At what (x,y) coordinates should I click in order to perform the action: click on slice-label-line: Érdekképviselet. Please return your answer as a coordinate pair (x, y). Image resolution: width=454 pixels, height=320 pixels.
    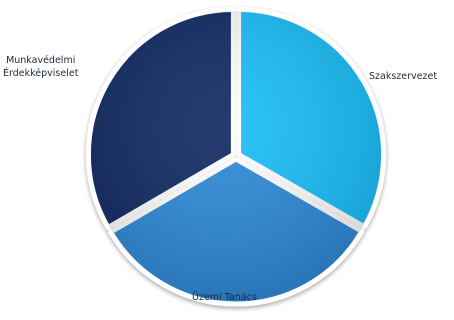
    Looking at the image, I should click on (41, 73).